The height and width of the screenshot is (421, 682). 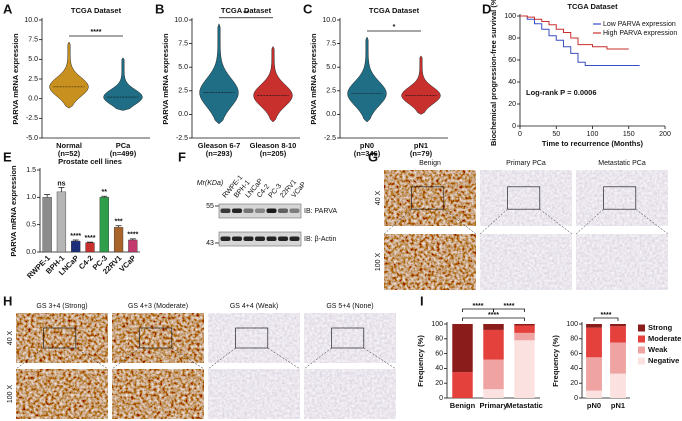 I want to click on legend-label: High PARVA expression, so click(x=640, y=33).